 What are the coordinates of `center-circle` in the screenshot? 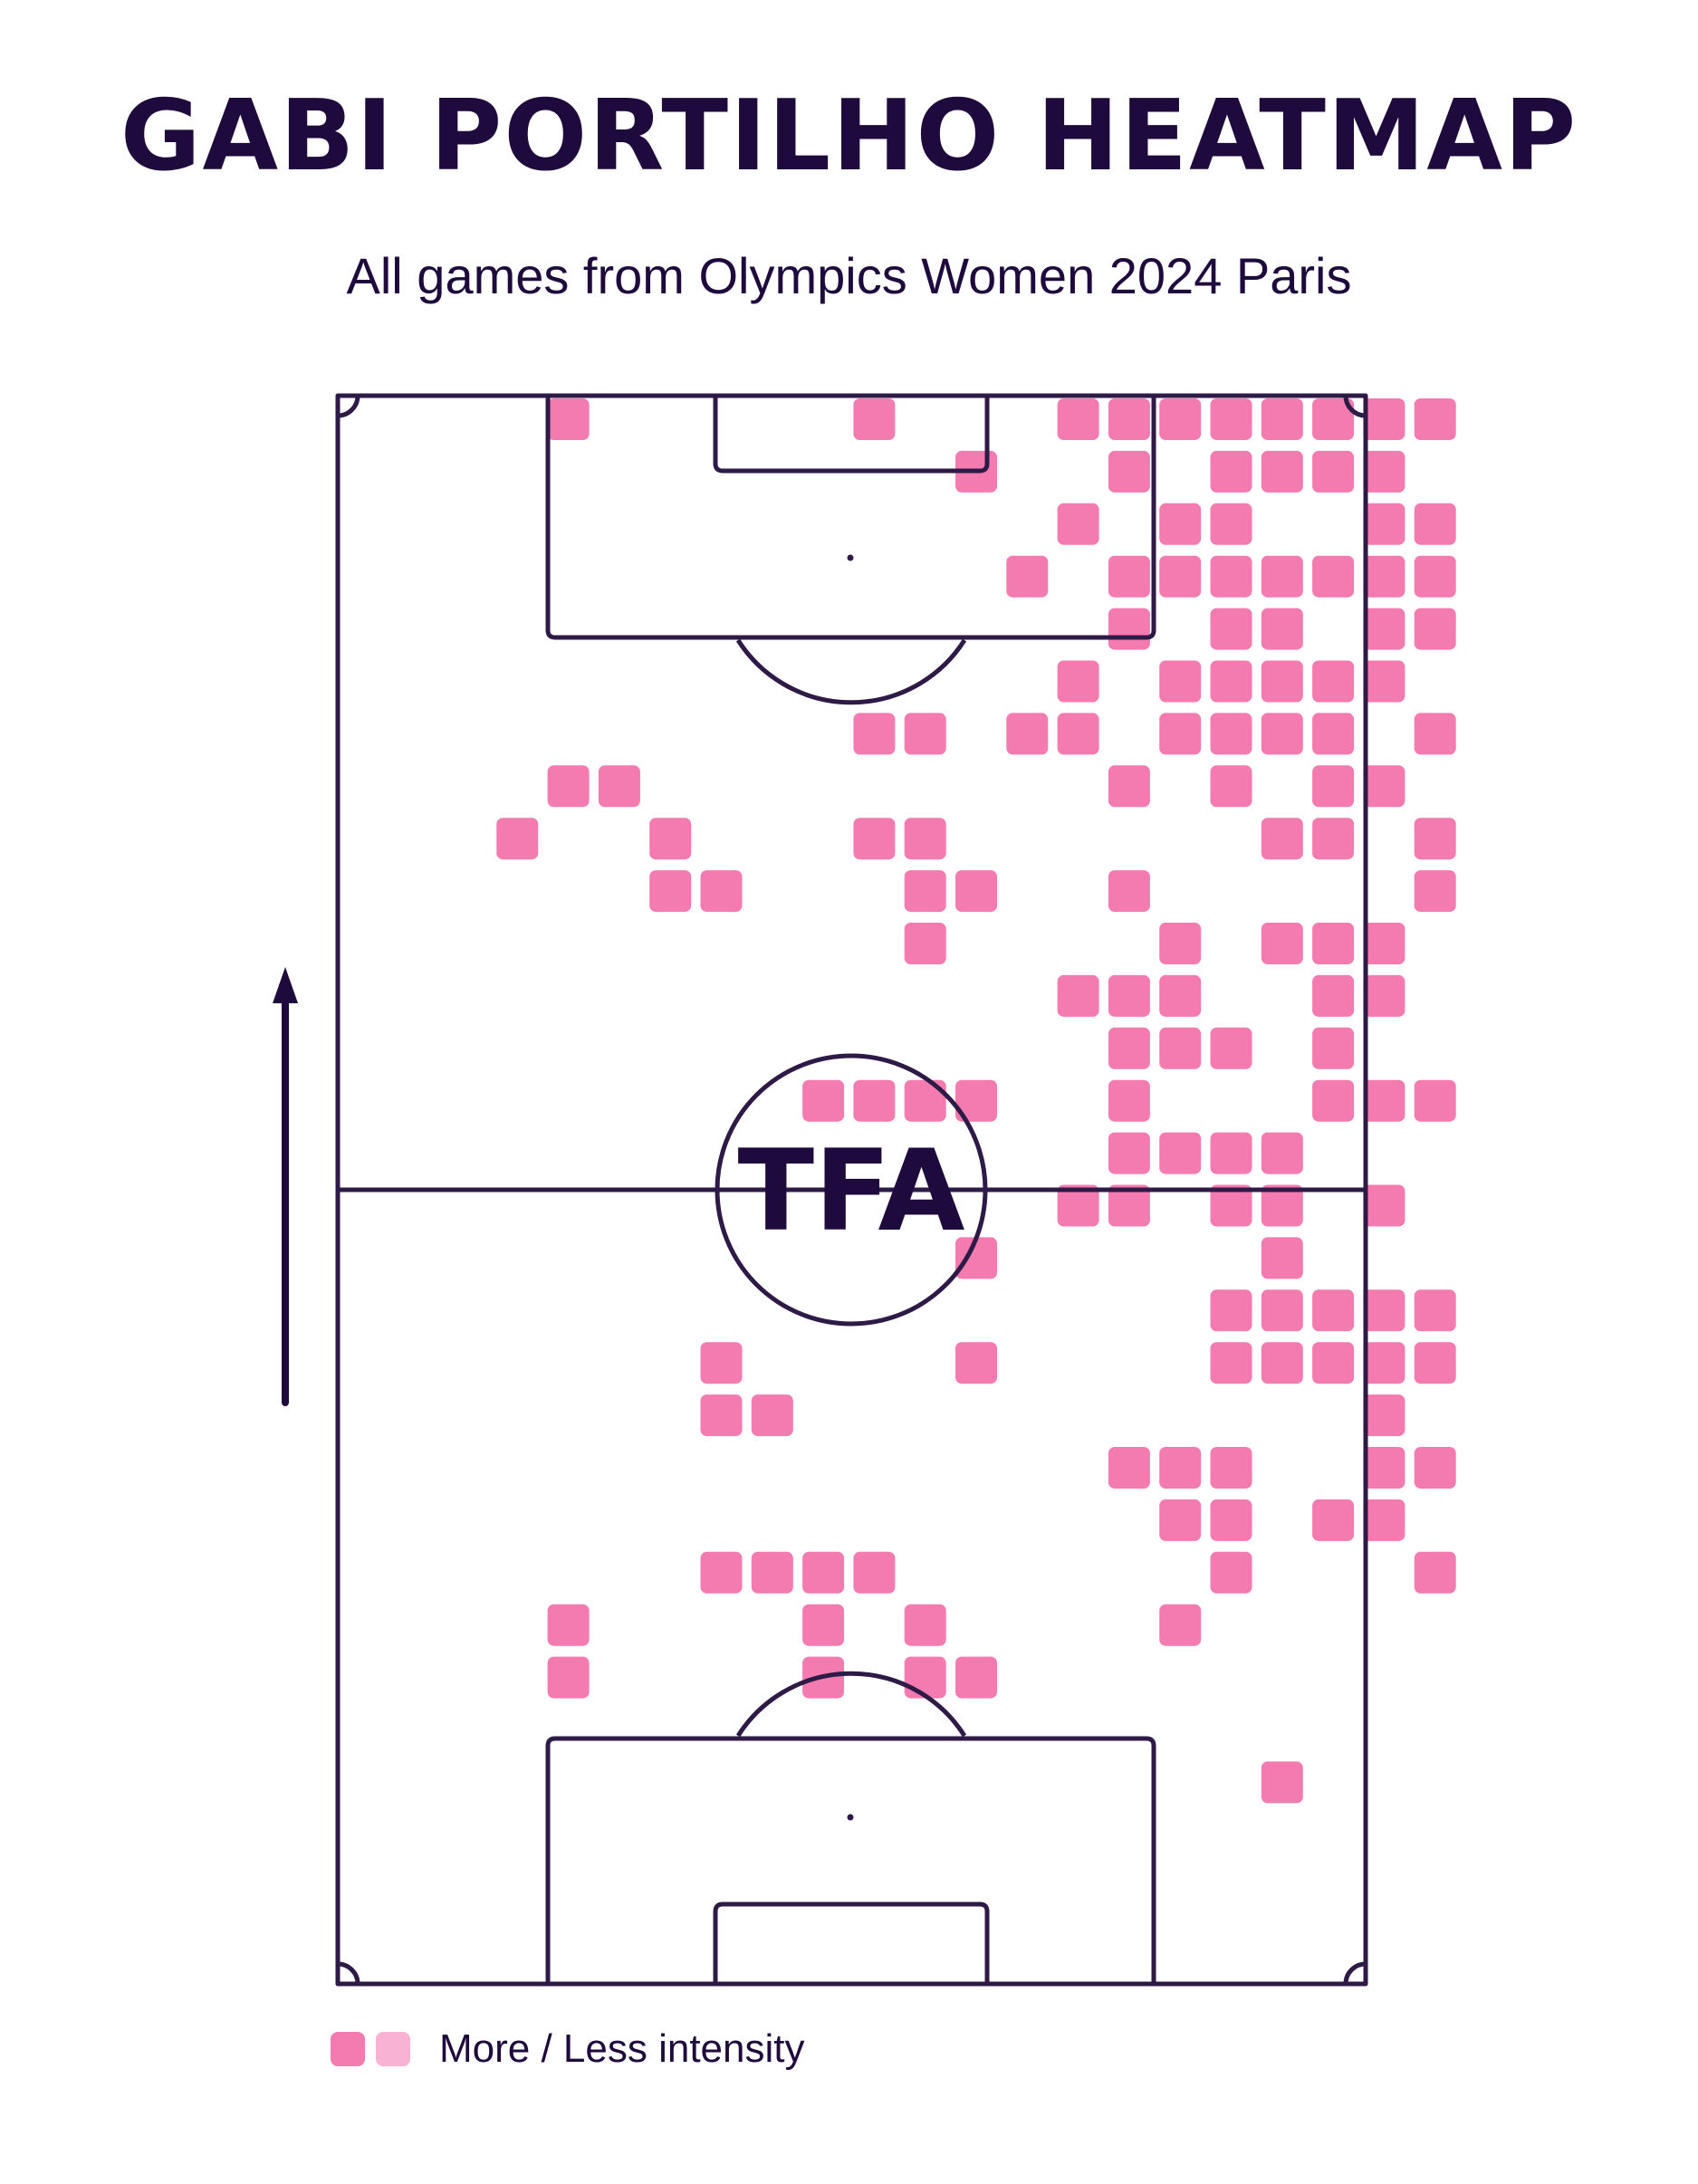 It's located at (851, 1190).